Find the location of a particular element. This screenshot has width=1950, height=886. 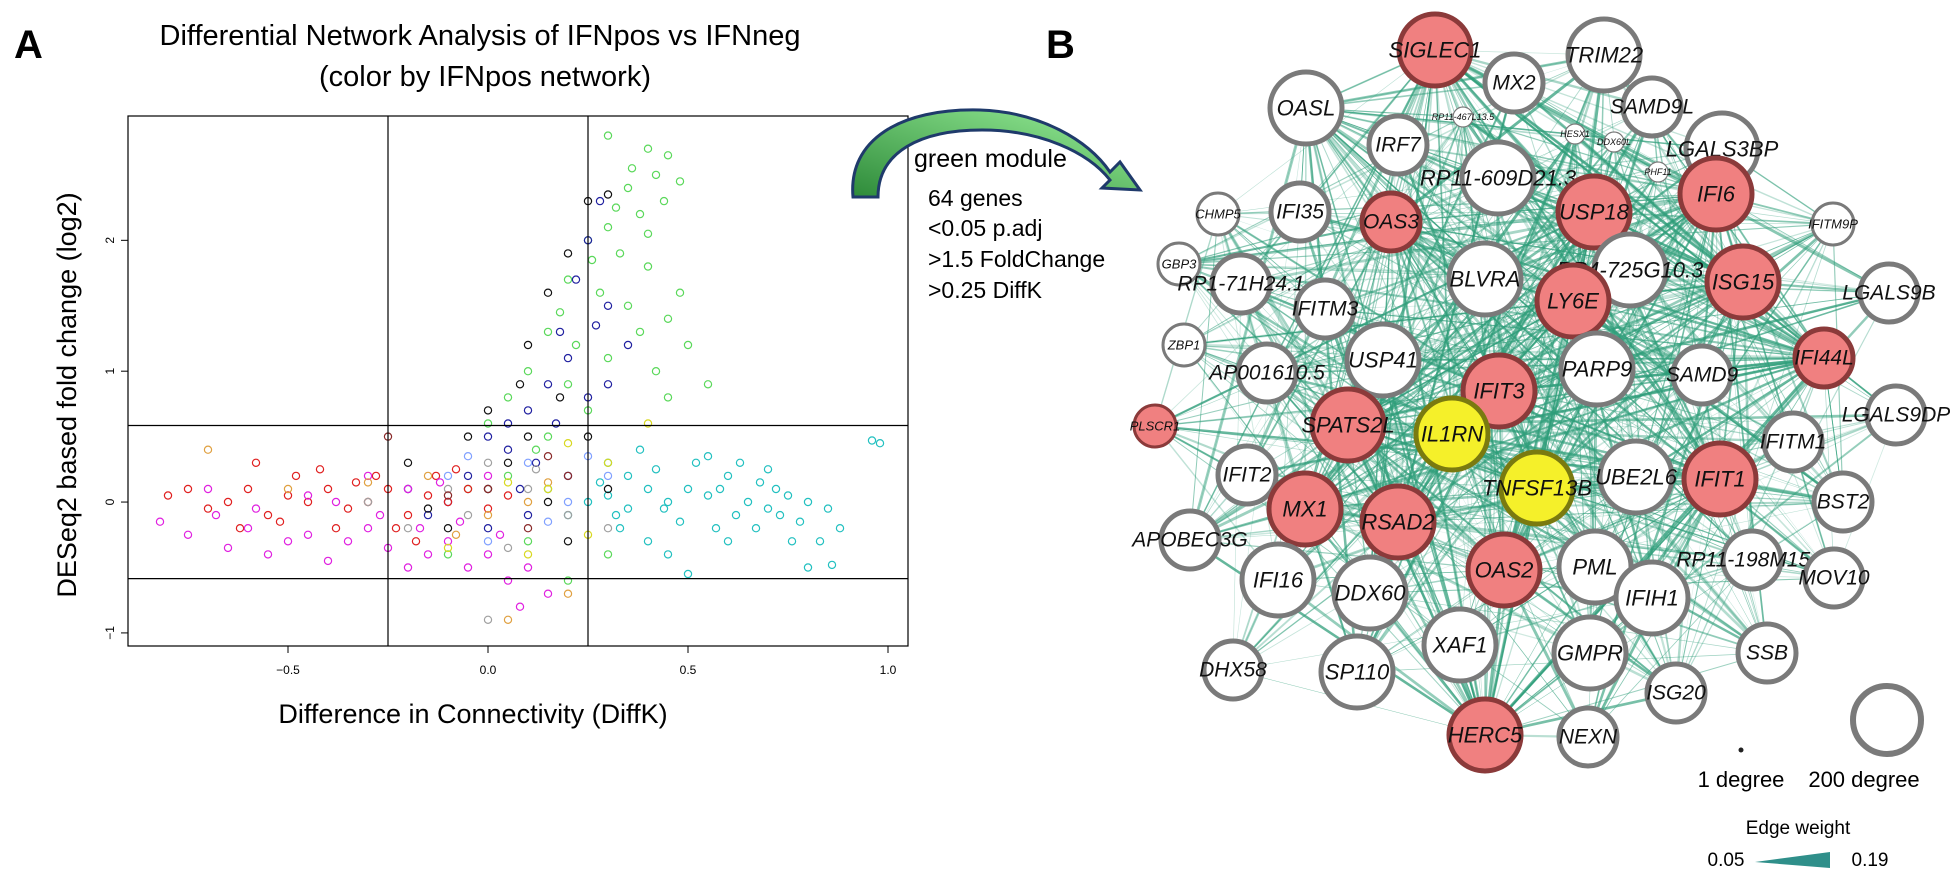

node-label-apobec3g: APOBEC3G is located at coordinates (1189, 540).